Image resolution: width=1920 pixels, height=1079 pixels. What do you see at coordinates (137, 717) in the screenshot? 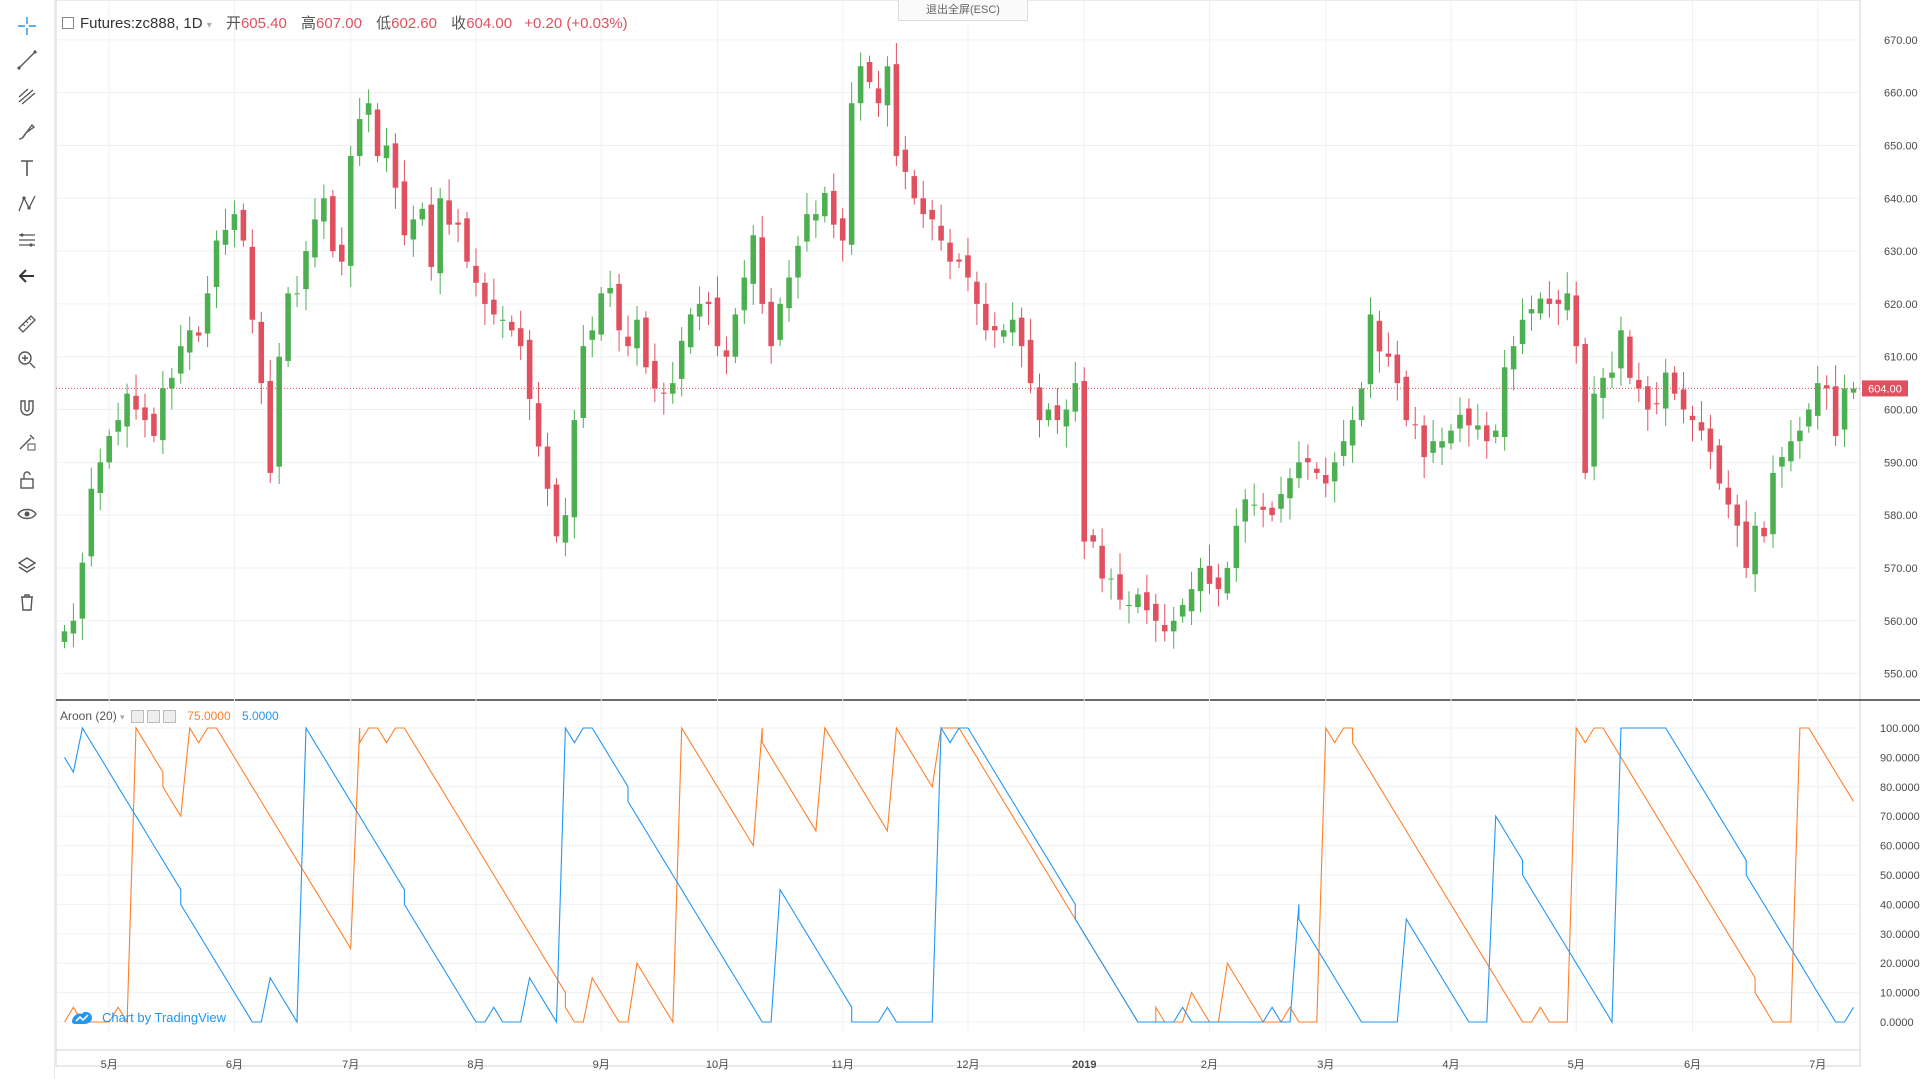
I see `eye-icon` at bounding box center [137, 717].